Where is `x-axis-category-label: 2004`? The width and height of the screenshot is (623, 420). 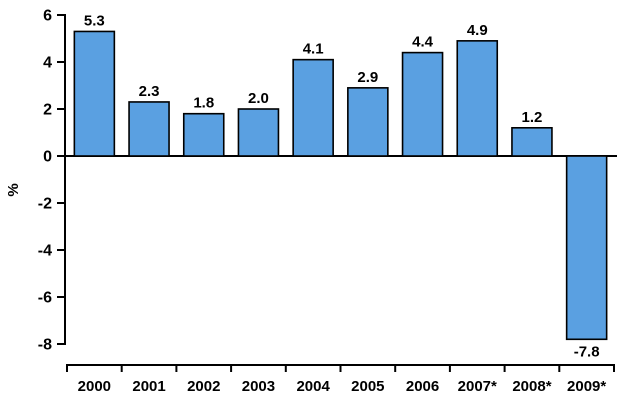
x-axis-category-label: 2004 is located at coordinates (313, 386).